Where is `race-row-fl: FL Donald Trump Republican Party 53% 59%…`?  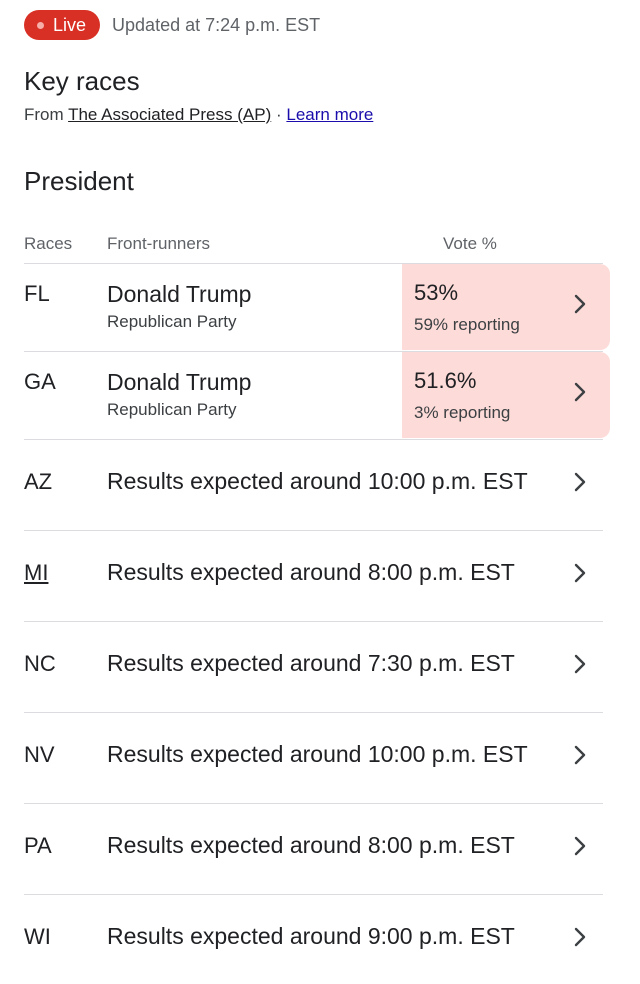
race-row-fl: FL Donald Trump Republican Party 53% 59%… is located at coordinates (320, 307).